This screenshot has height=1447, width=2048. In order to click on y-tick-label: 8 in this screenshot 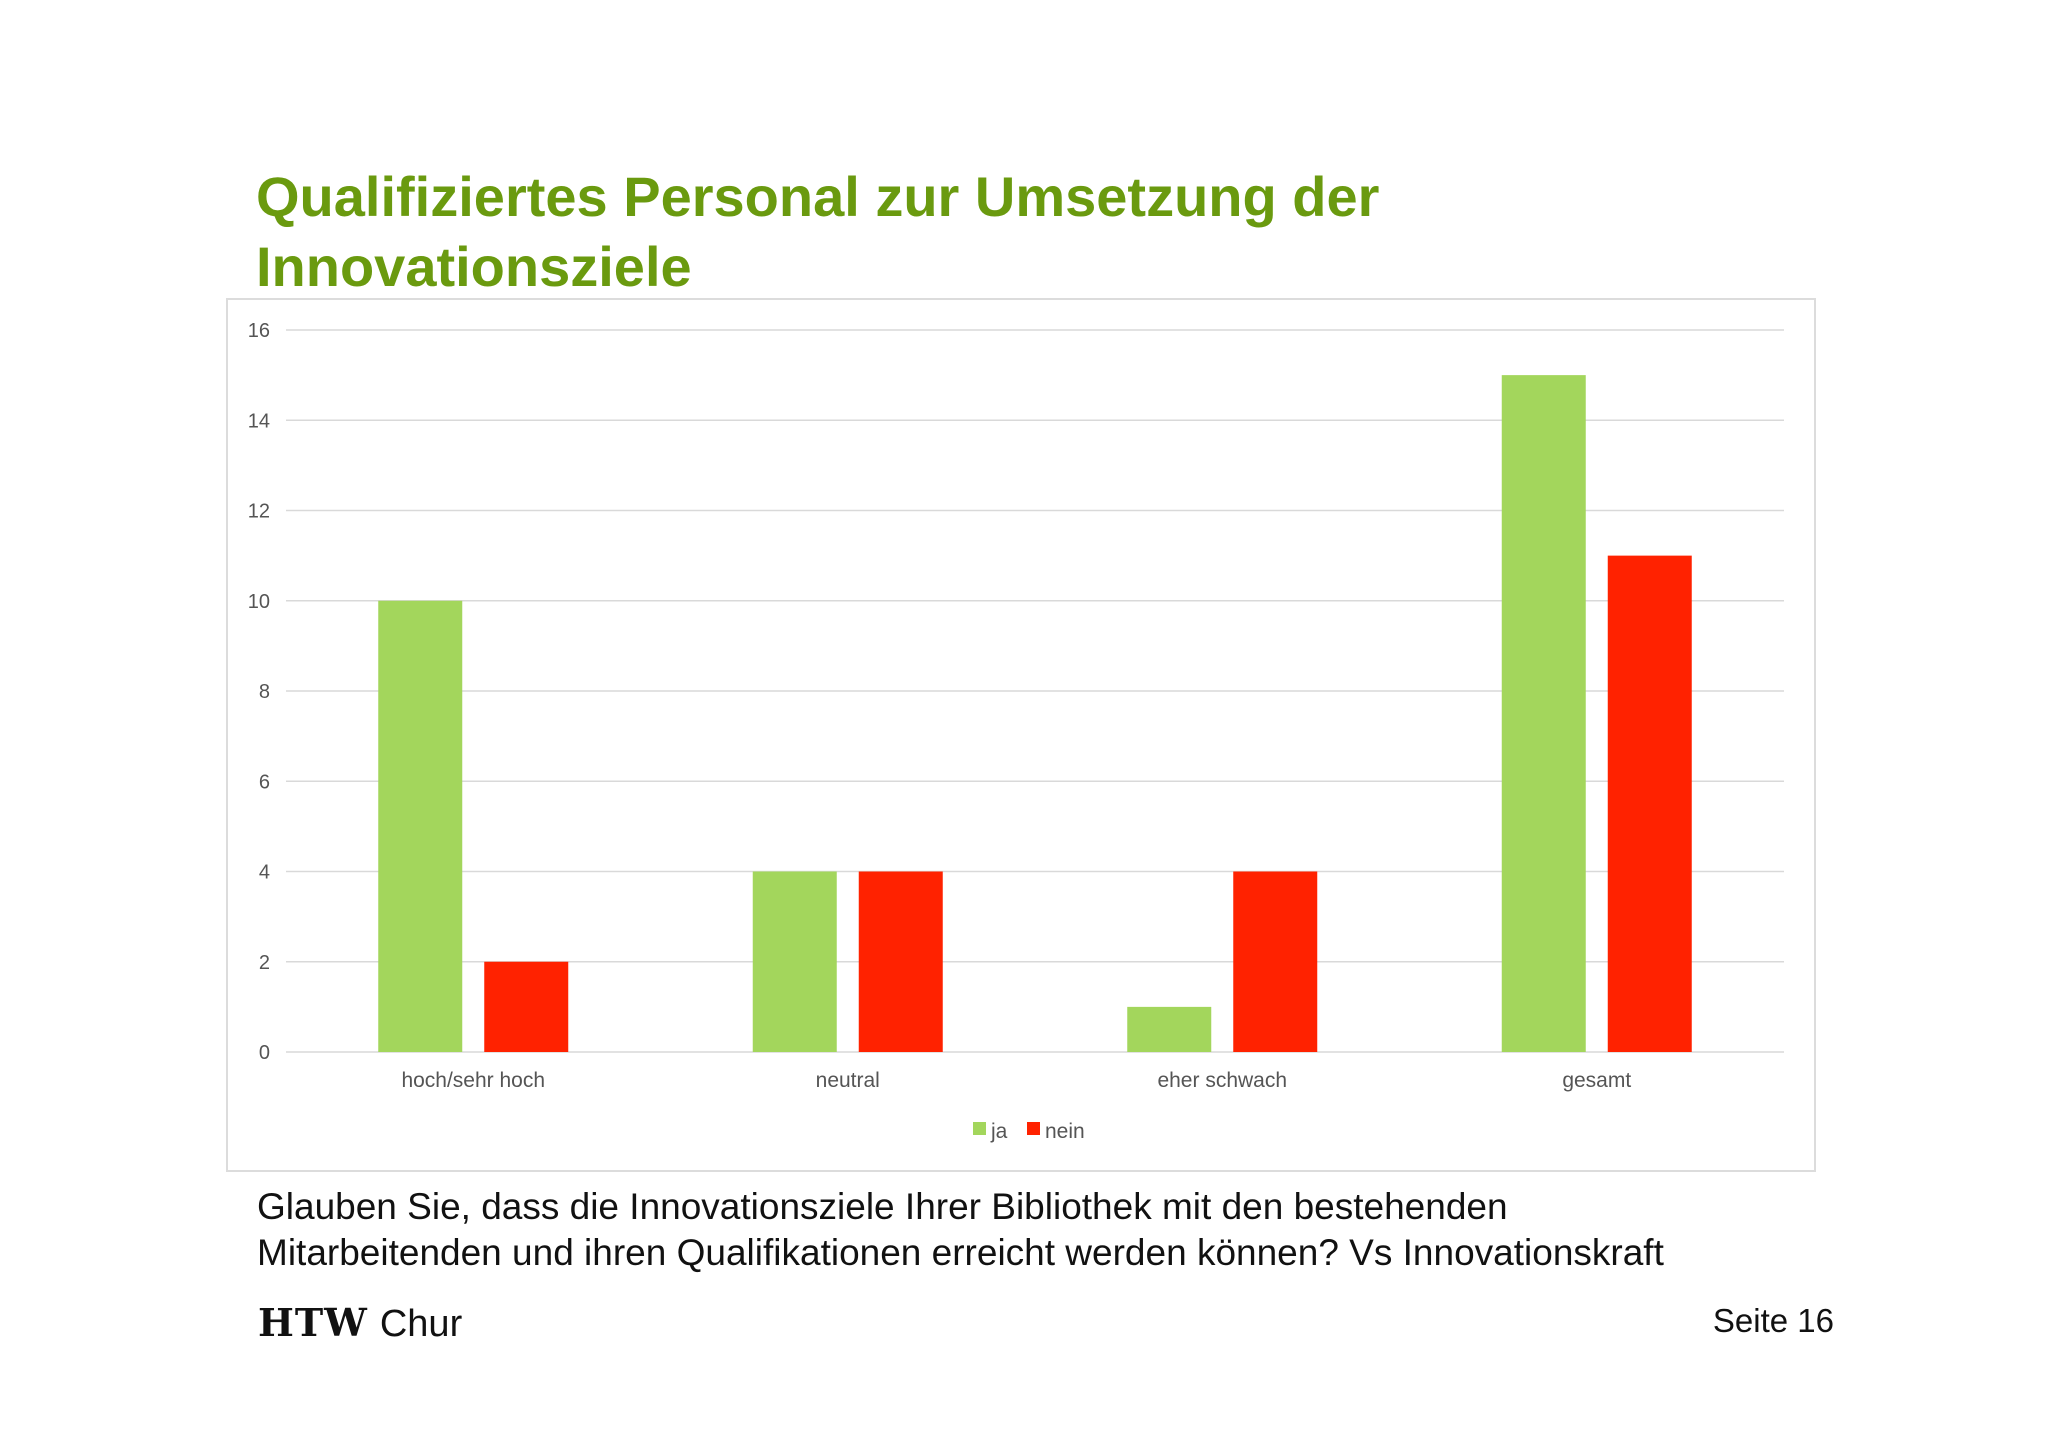, I will do `click(264, 692)`.